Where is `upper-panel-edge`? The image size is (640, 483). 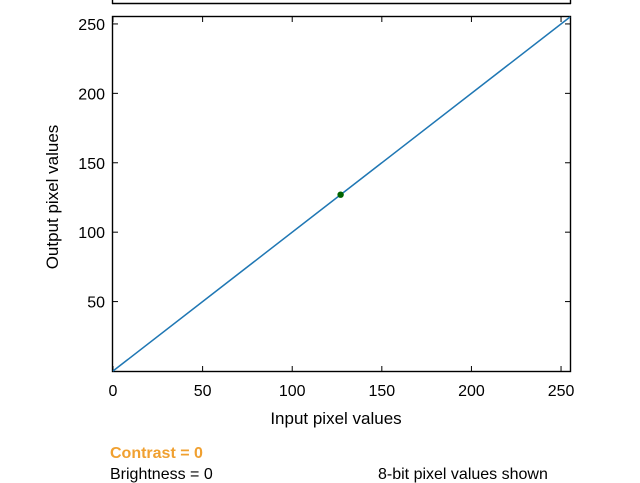
upper-panel-edge is located at coordinates (341, 2).